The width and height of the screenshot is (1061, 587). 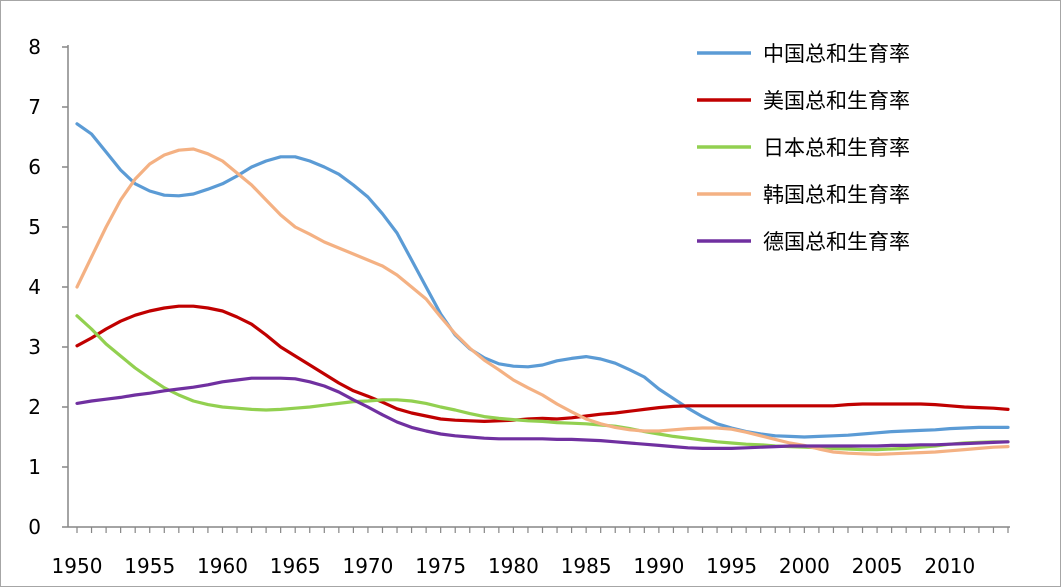 I want to click on legend-label-1: 美国总和生育率, so click(x=836, y=101).